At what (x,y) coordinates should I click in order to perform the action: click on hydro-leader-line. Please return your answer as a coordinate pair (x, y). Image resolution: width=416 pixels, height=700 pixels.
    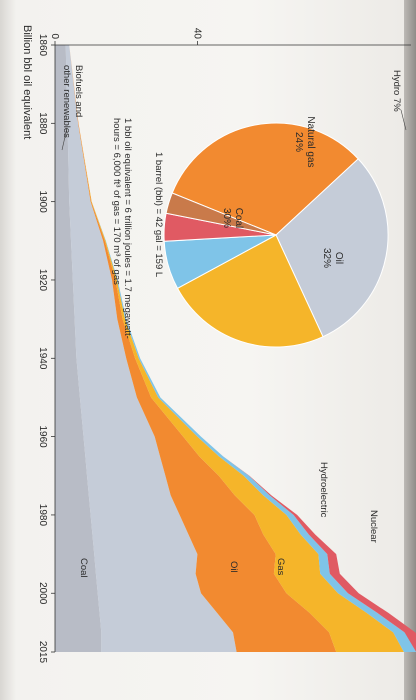
    Looking at the image, I should click on (403, 120).